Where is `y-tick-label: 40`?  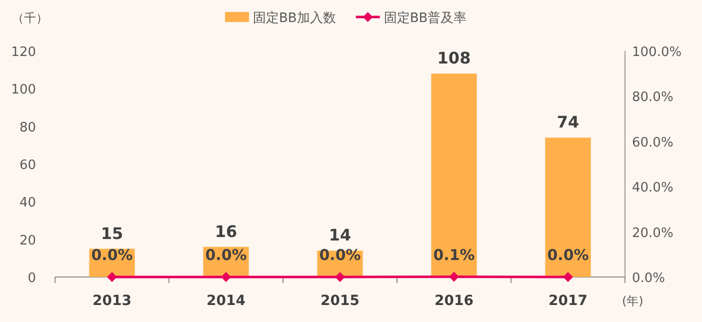 y-tick-label: 40 is located at coordinates (27, 203).